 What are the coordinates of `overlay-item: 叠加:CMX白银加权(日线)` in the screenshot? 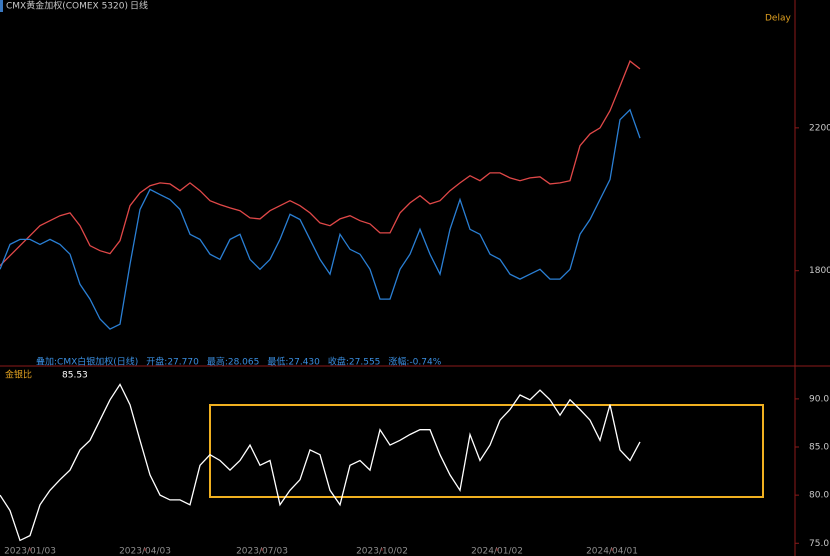 It's located at (87, 362).